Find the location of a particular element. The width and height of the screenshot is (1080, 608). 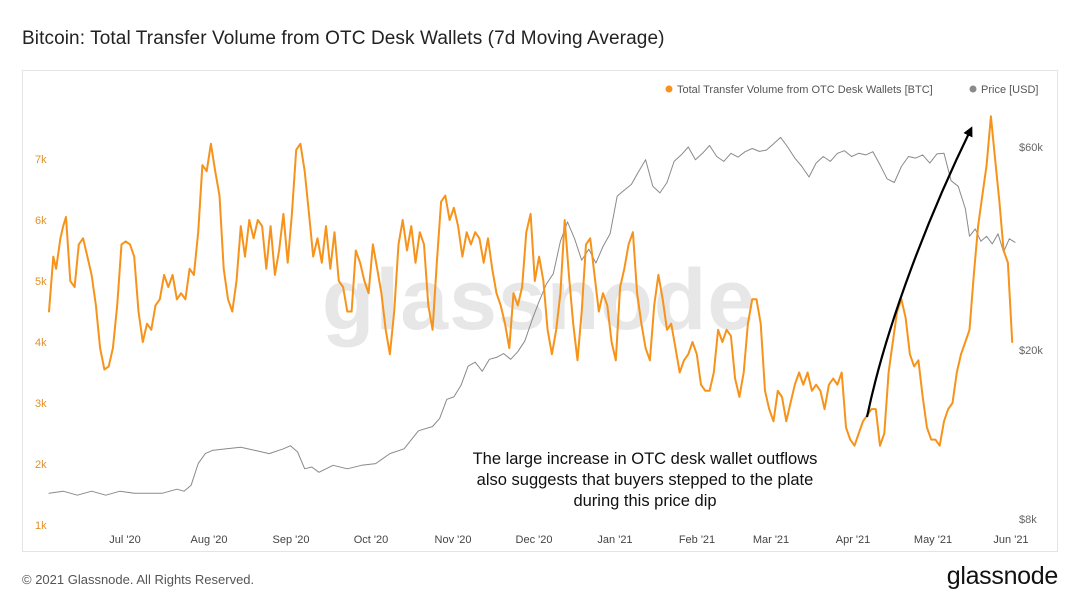

x-tick-label: Dec '20 is located at coordinates (534, 540).